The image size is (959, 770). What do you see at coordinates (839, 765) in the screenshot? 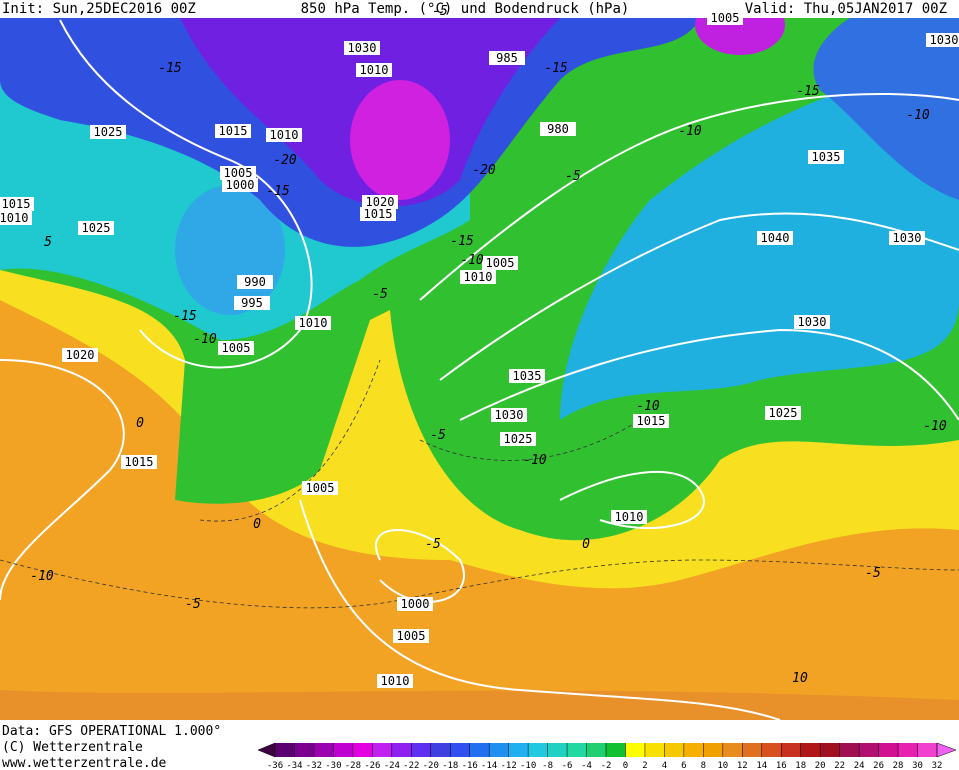
I see `colorbar-label: 22` at bounding box center [839, 765].